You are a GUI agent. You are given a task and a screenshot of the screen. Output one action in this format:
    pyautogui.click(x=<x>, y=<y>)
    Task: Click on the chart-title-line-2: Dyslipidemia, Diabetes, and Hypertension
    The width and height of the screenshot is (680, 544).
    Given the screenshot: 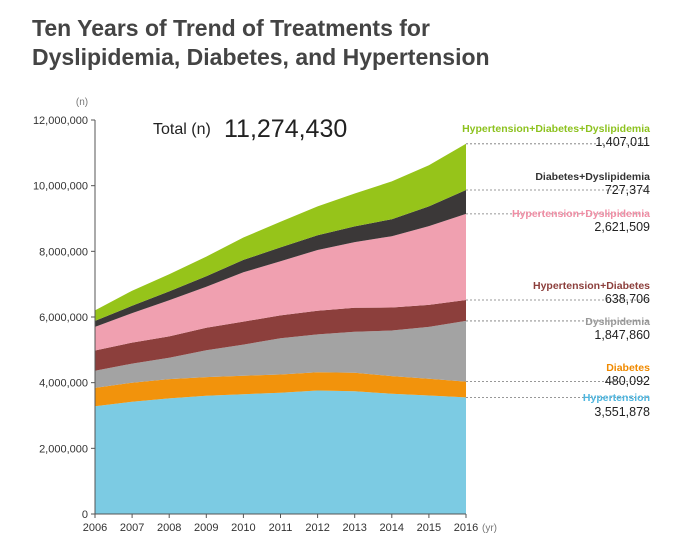 What is the action you would take?
    pyautogui.click(x=261, y=57)
    